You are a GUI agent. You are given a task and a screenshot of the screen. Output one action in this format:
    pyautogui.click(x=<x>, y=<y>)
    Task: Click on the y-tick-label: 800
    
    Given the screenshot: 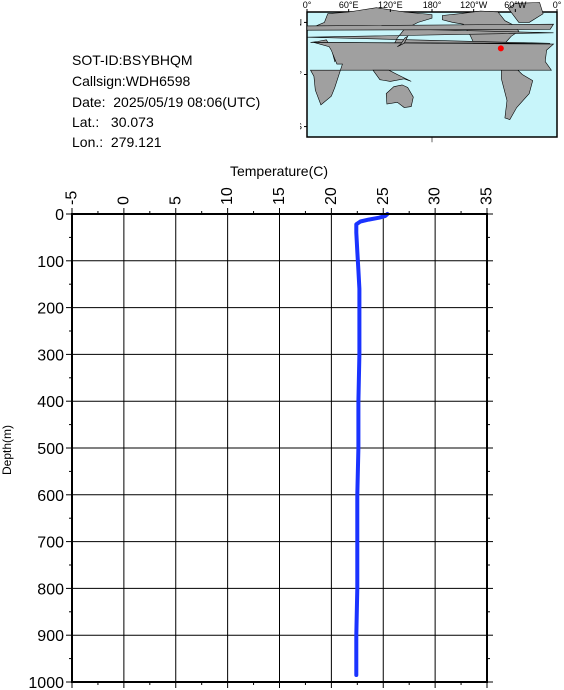 What is the action you would take?
    pyautogui.click(x=50, y=589)
    